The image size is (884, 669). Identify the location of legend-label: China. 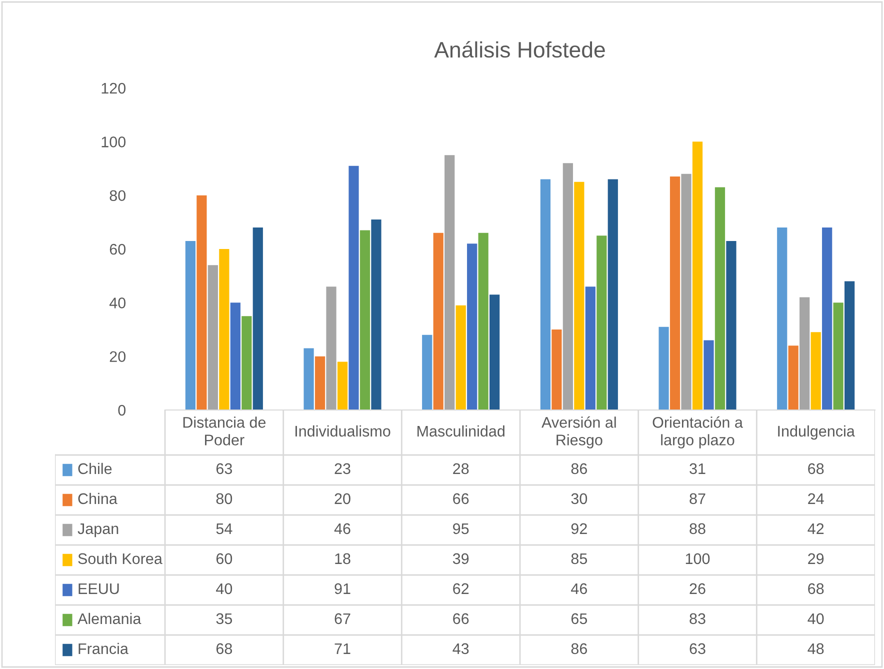
(98, 498).